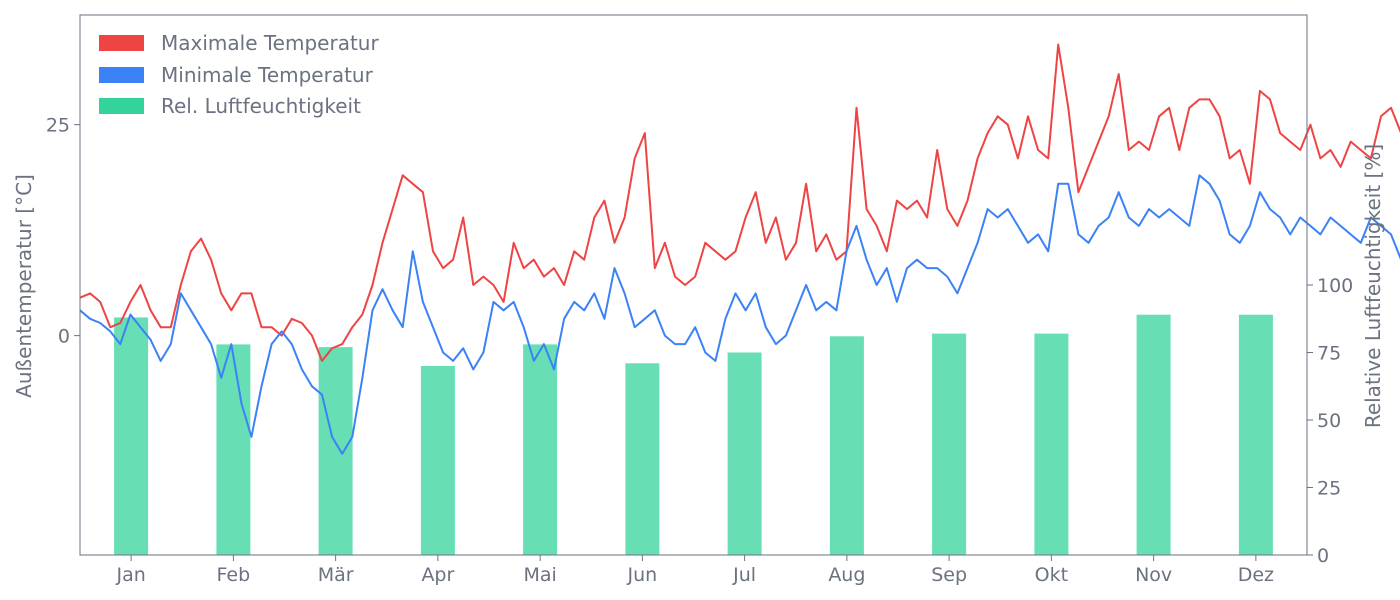  I want to click on x-axis-tick-label: Jan, so click(130, 575).